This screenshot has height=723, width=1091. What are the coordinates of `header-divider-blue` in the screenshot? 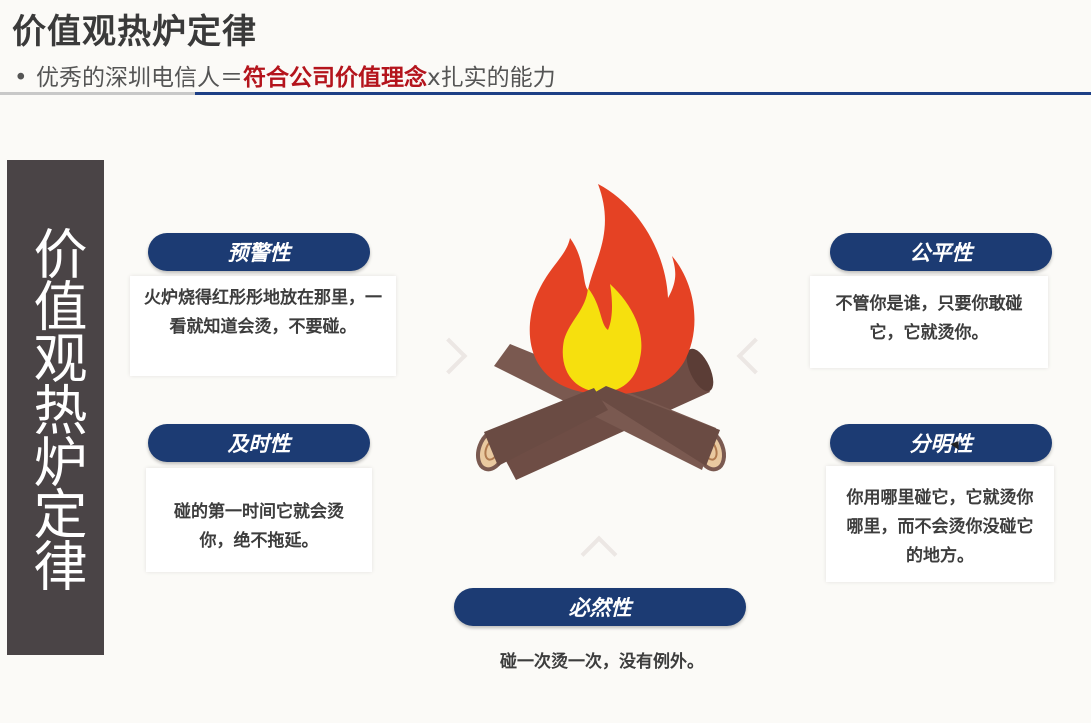 It's located at (643, 93).